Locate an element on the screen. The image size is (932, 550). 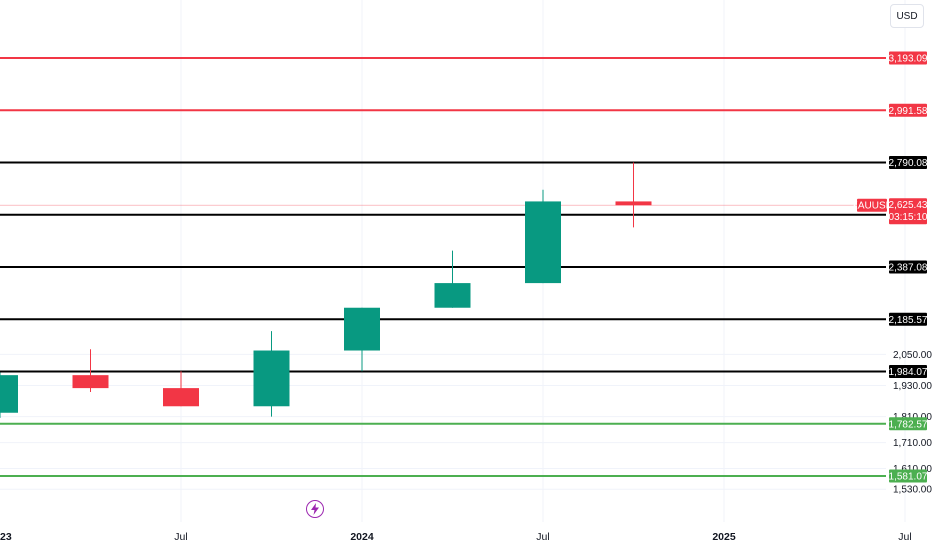
price-tick-label: 2,050.00 is located at coordinates (912, 355).